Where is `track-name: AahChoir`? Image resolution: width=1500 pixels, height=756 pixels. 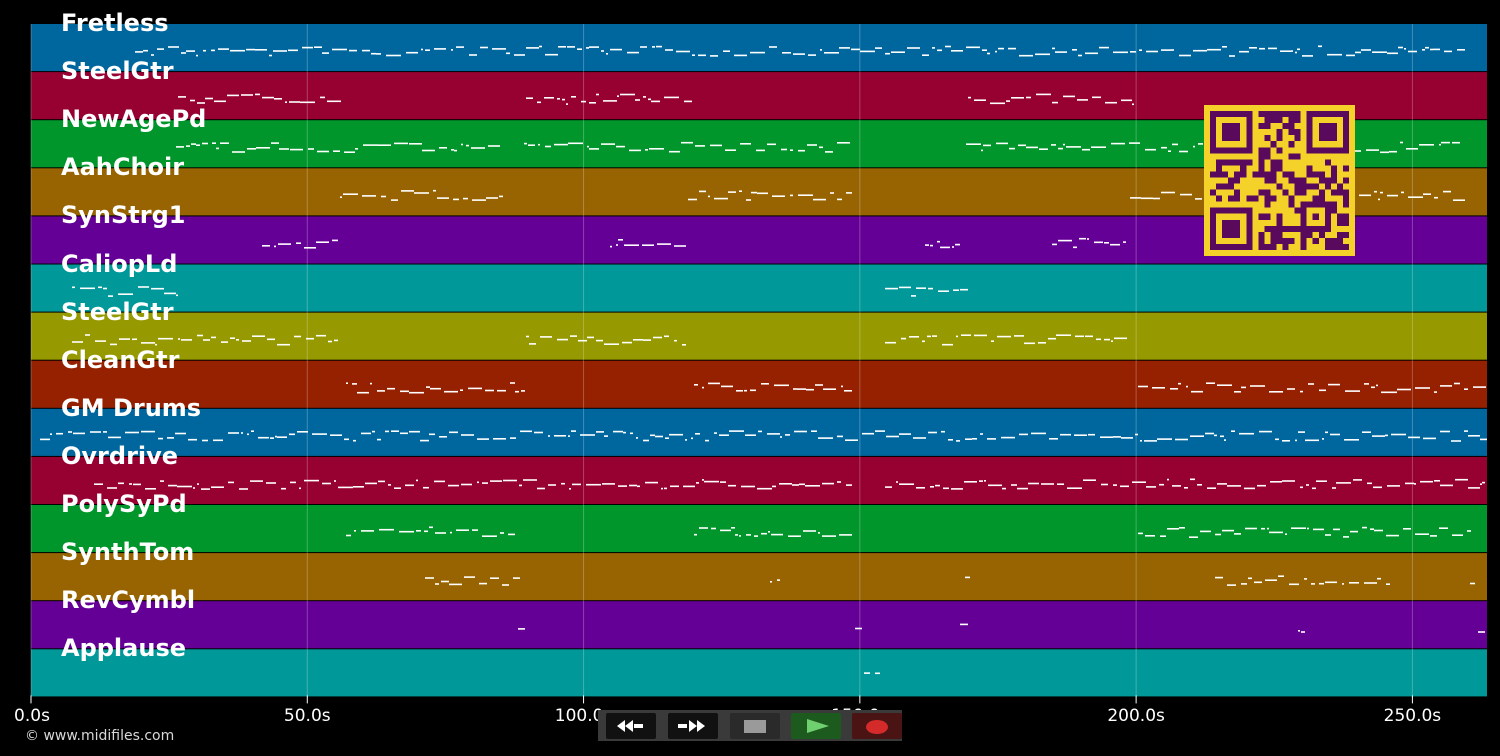
track-name: AahChoir is located at coordinates (123, 167).